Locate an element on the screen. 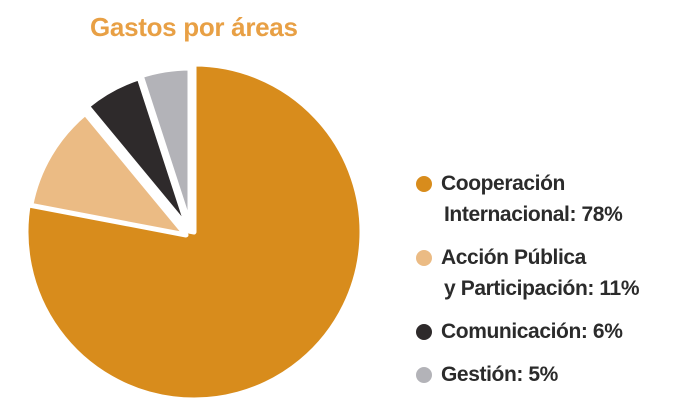  legend-item-gestion: Gestión: 5% is located at coordinates (556, 374).